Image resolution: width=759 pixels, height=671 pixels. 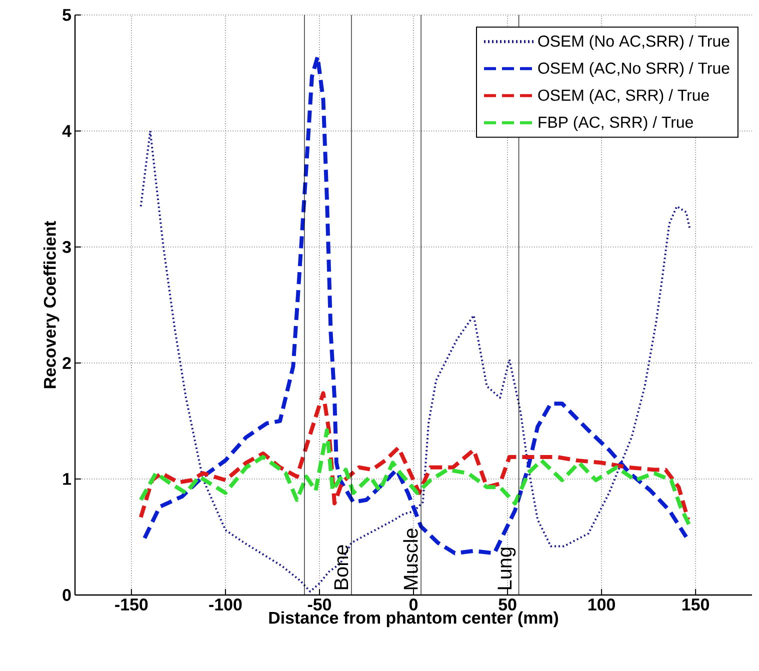 I want to click on legend-label: OSEM (No AC,SRR) / True, so click(x=634, y=42).